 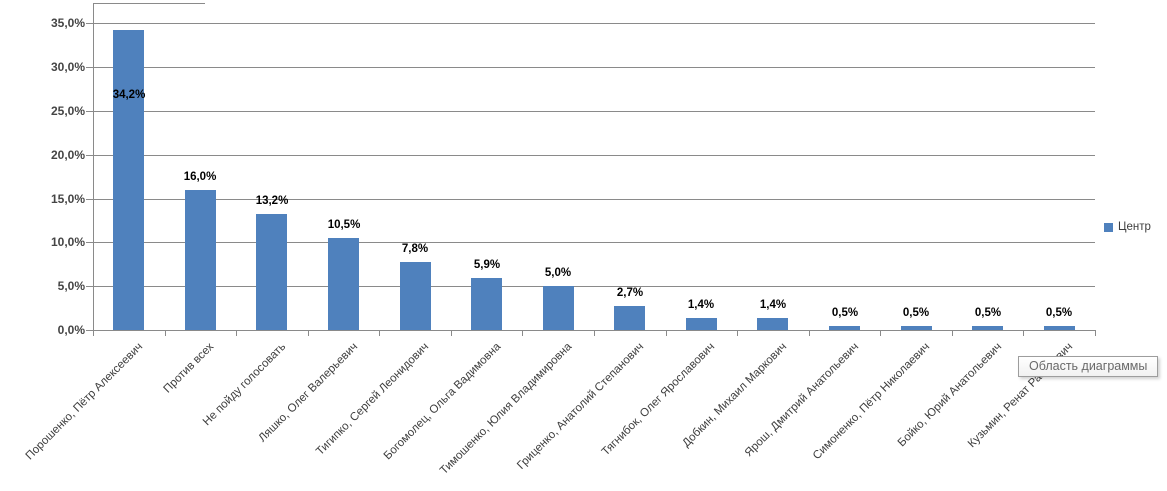 I want to click on y-axis-label: 20,0%, so click(x=67, y=155).